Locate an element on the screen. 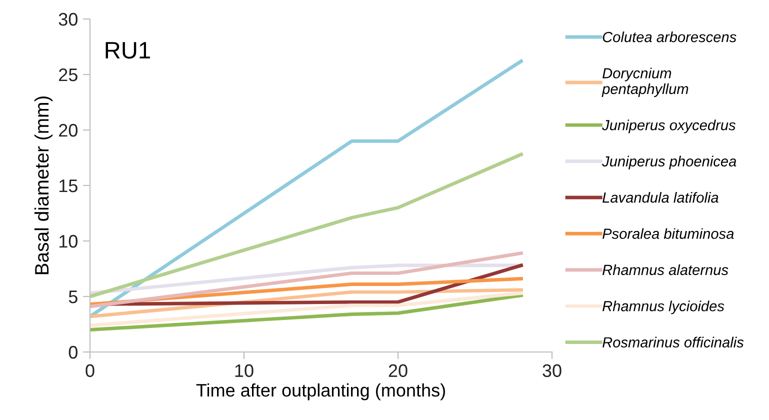  legend-label: Juniperus oxycedrus is located at coordinates (669, 127).